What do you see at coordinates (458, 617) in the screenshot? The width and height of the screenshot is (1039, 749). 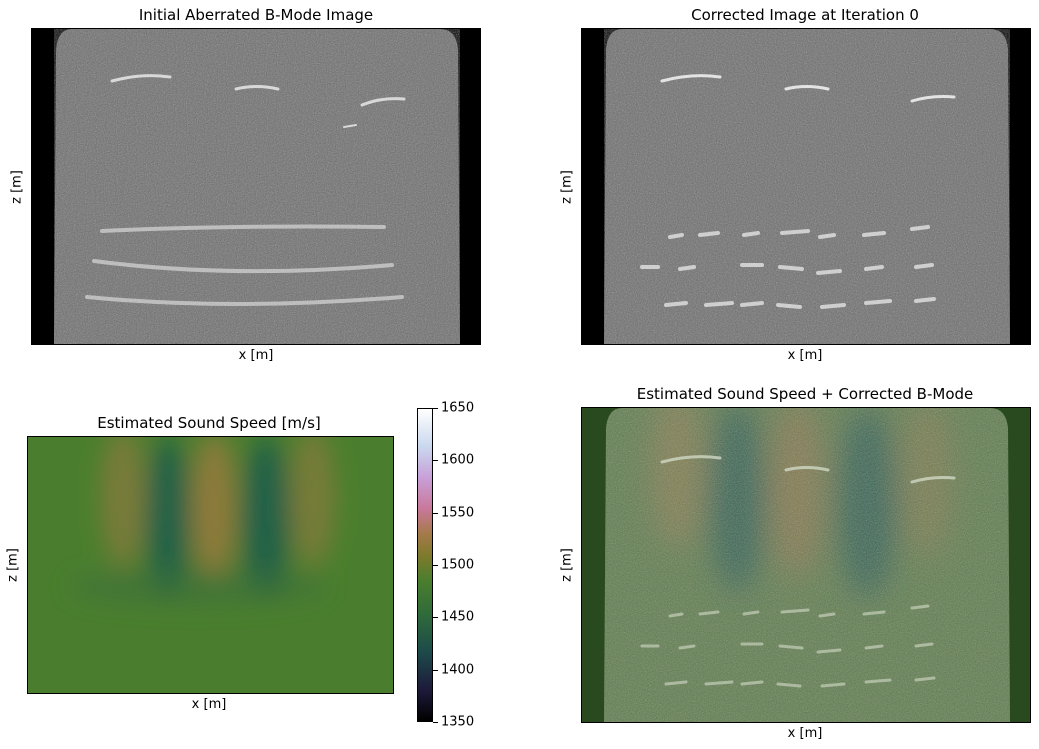 I see `colorbar-tick-label: 1450` at bounding box center [458, 617].